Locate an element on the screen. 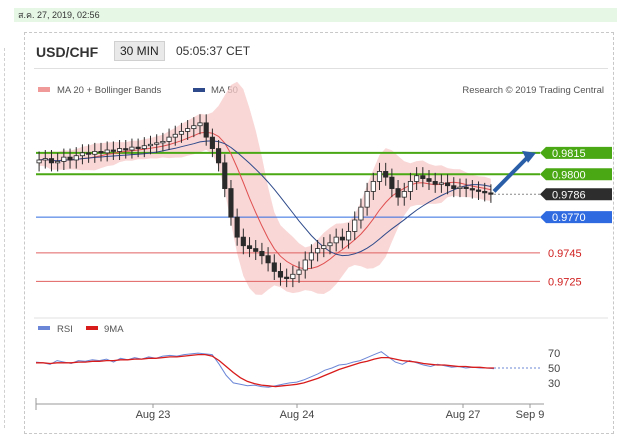 This screenshot has width=617, height=443. clock-readout: 05:05:37 CET is located at coordinates (213, 51).